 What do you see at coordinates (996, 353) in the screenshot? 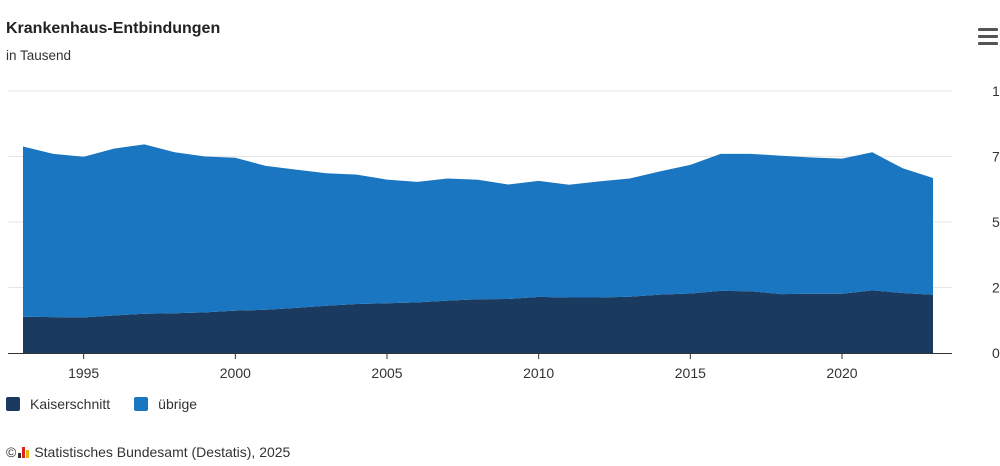
I see `y-tick-label-0: 0` at bounding box center [996, 353].